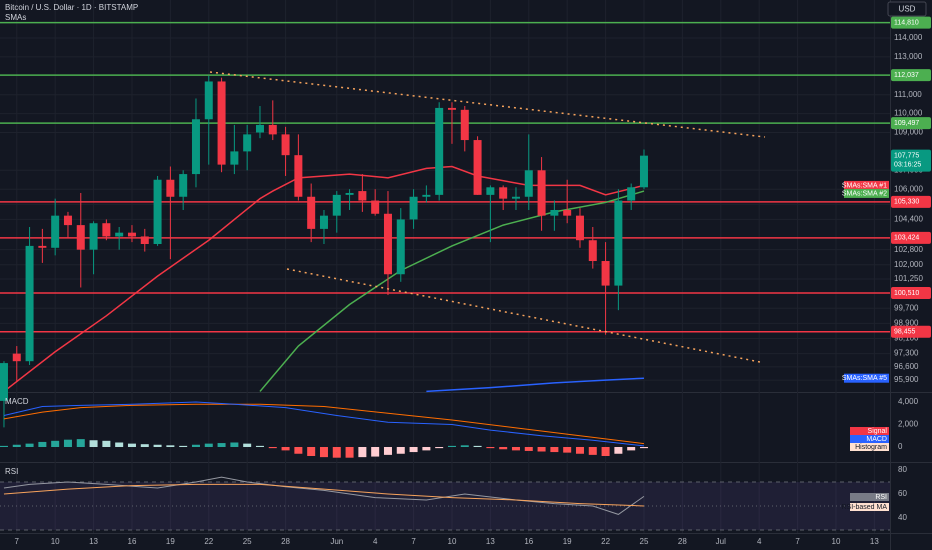 The width and height of the screenshot is (932, 550). What do you see at coordinates (906, 322) in the screenshot?
I see `y-tick-label: 98,900` at bounding box center [906, 322].